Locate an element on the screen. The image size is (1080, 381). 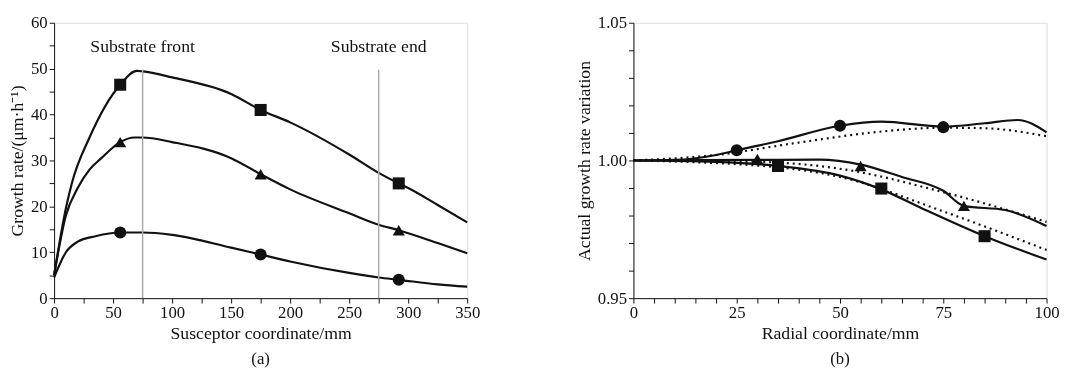
x-tick-label: 150 is located at coordinates (232, 313).